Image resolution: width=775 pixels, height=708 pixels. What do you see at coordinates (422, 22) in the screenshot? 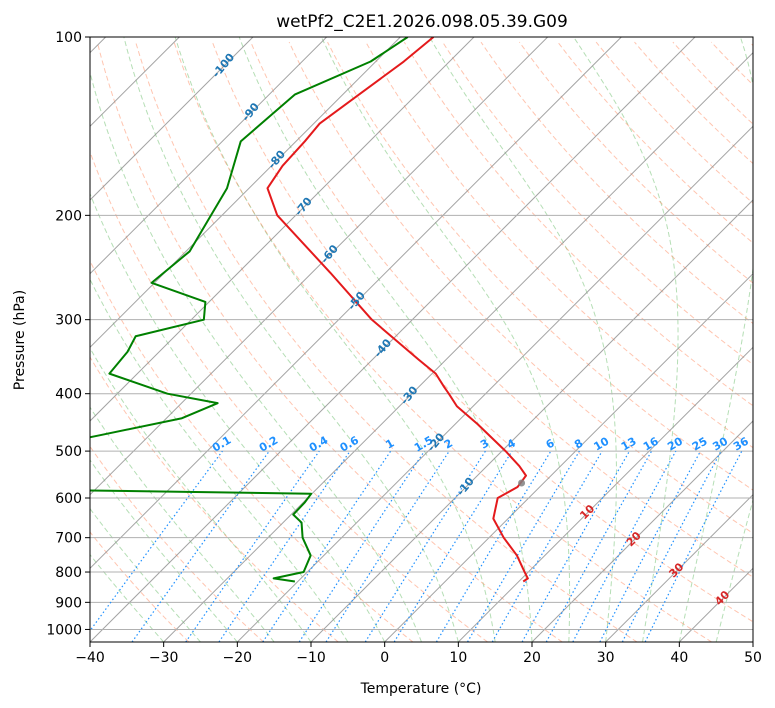
I see `chart-title: wetPf2_C2E1.2026.098.05.39.G09` at bounding box center [422, 22].